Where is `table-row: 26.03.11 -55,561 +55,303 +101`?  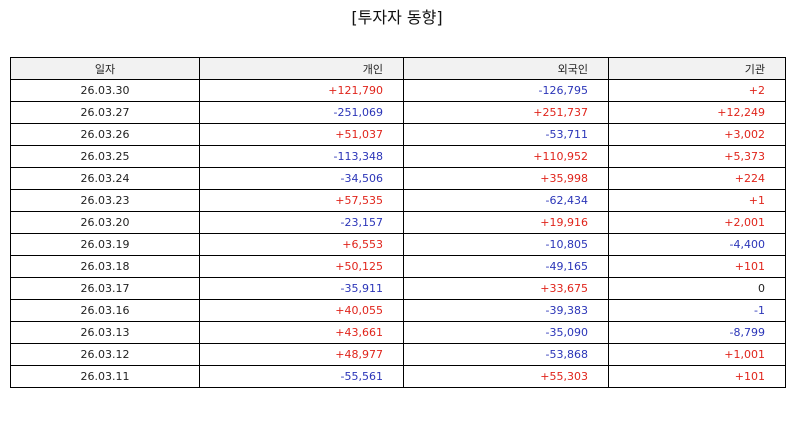
table-row: 26.03.11 -55,561 +55,303 +101 is located at coordinates (398, 376).